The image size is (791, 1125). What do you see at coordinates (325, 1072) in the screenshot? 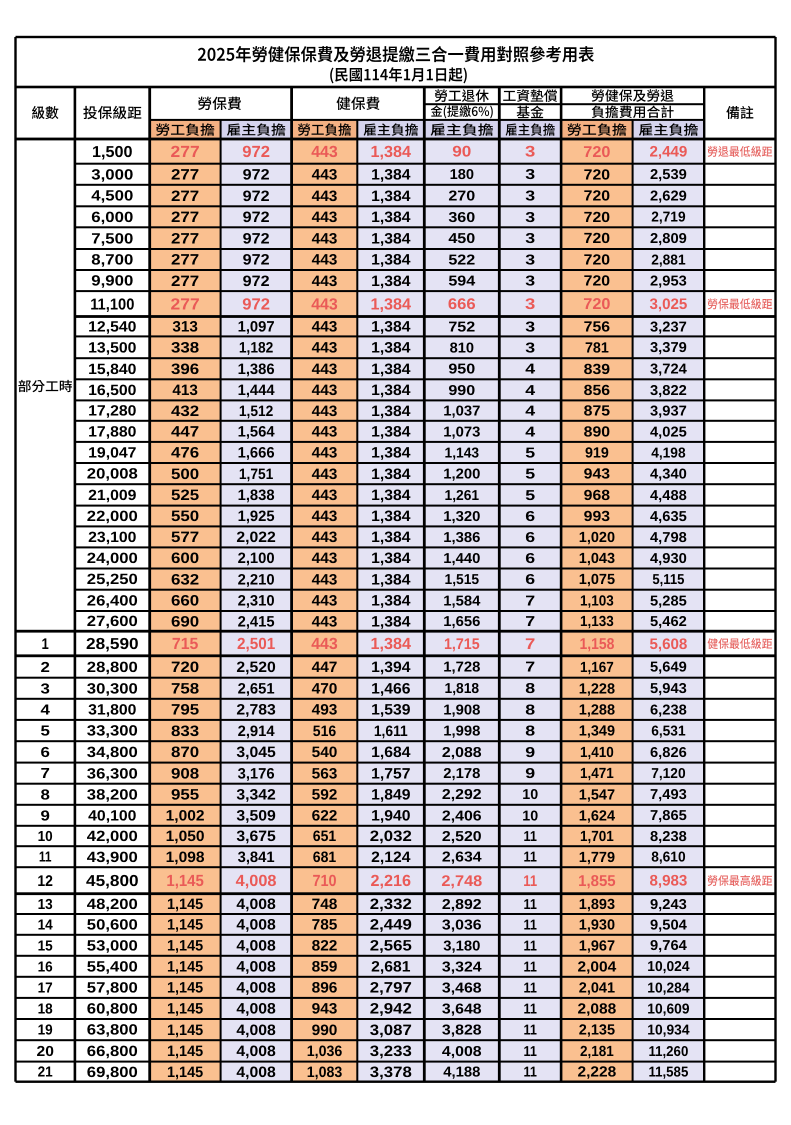
I see `svg-text: 1,083` at bounding box center [325, 1072].